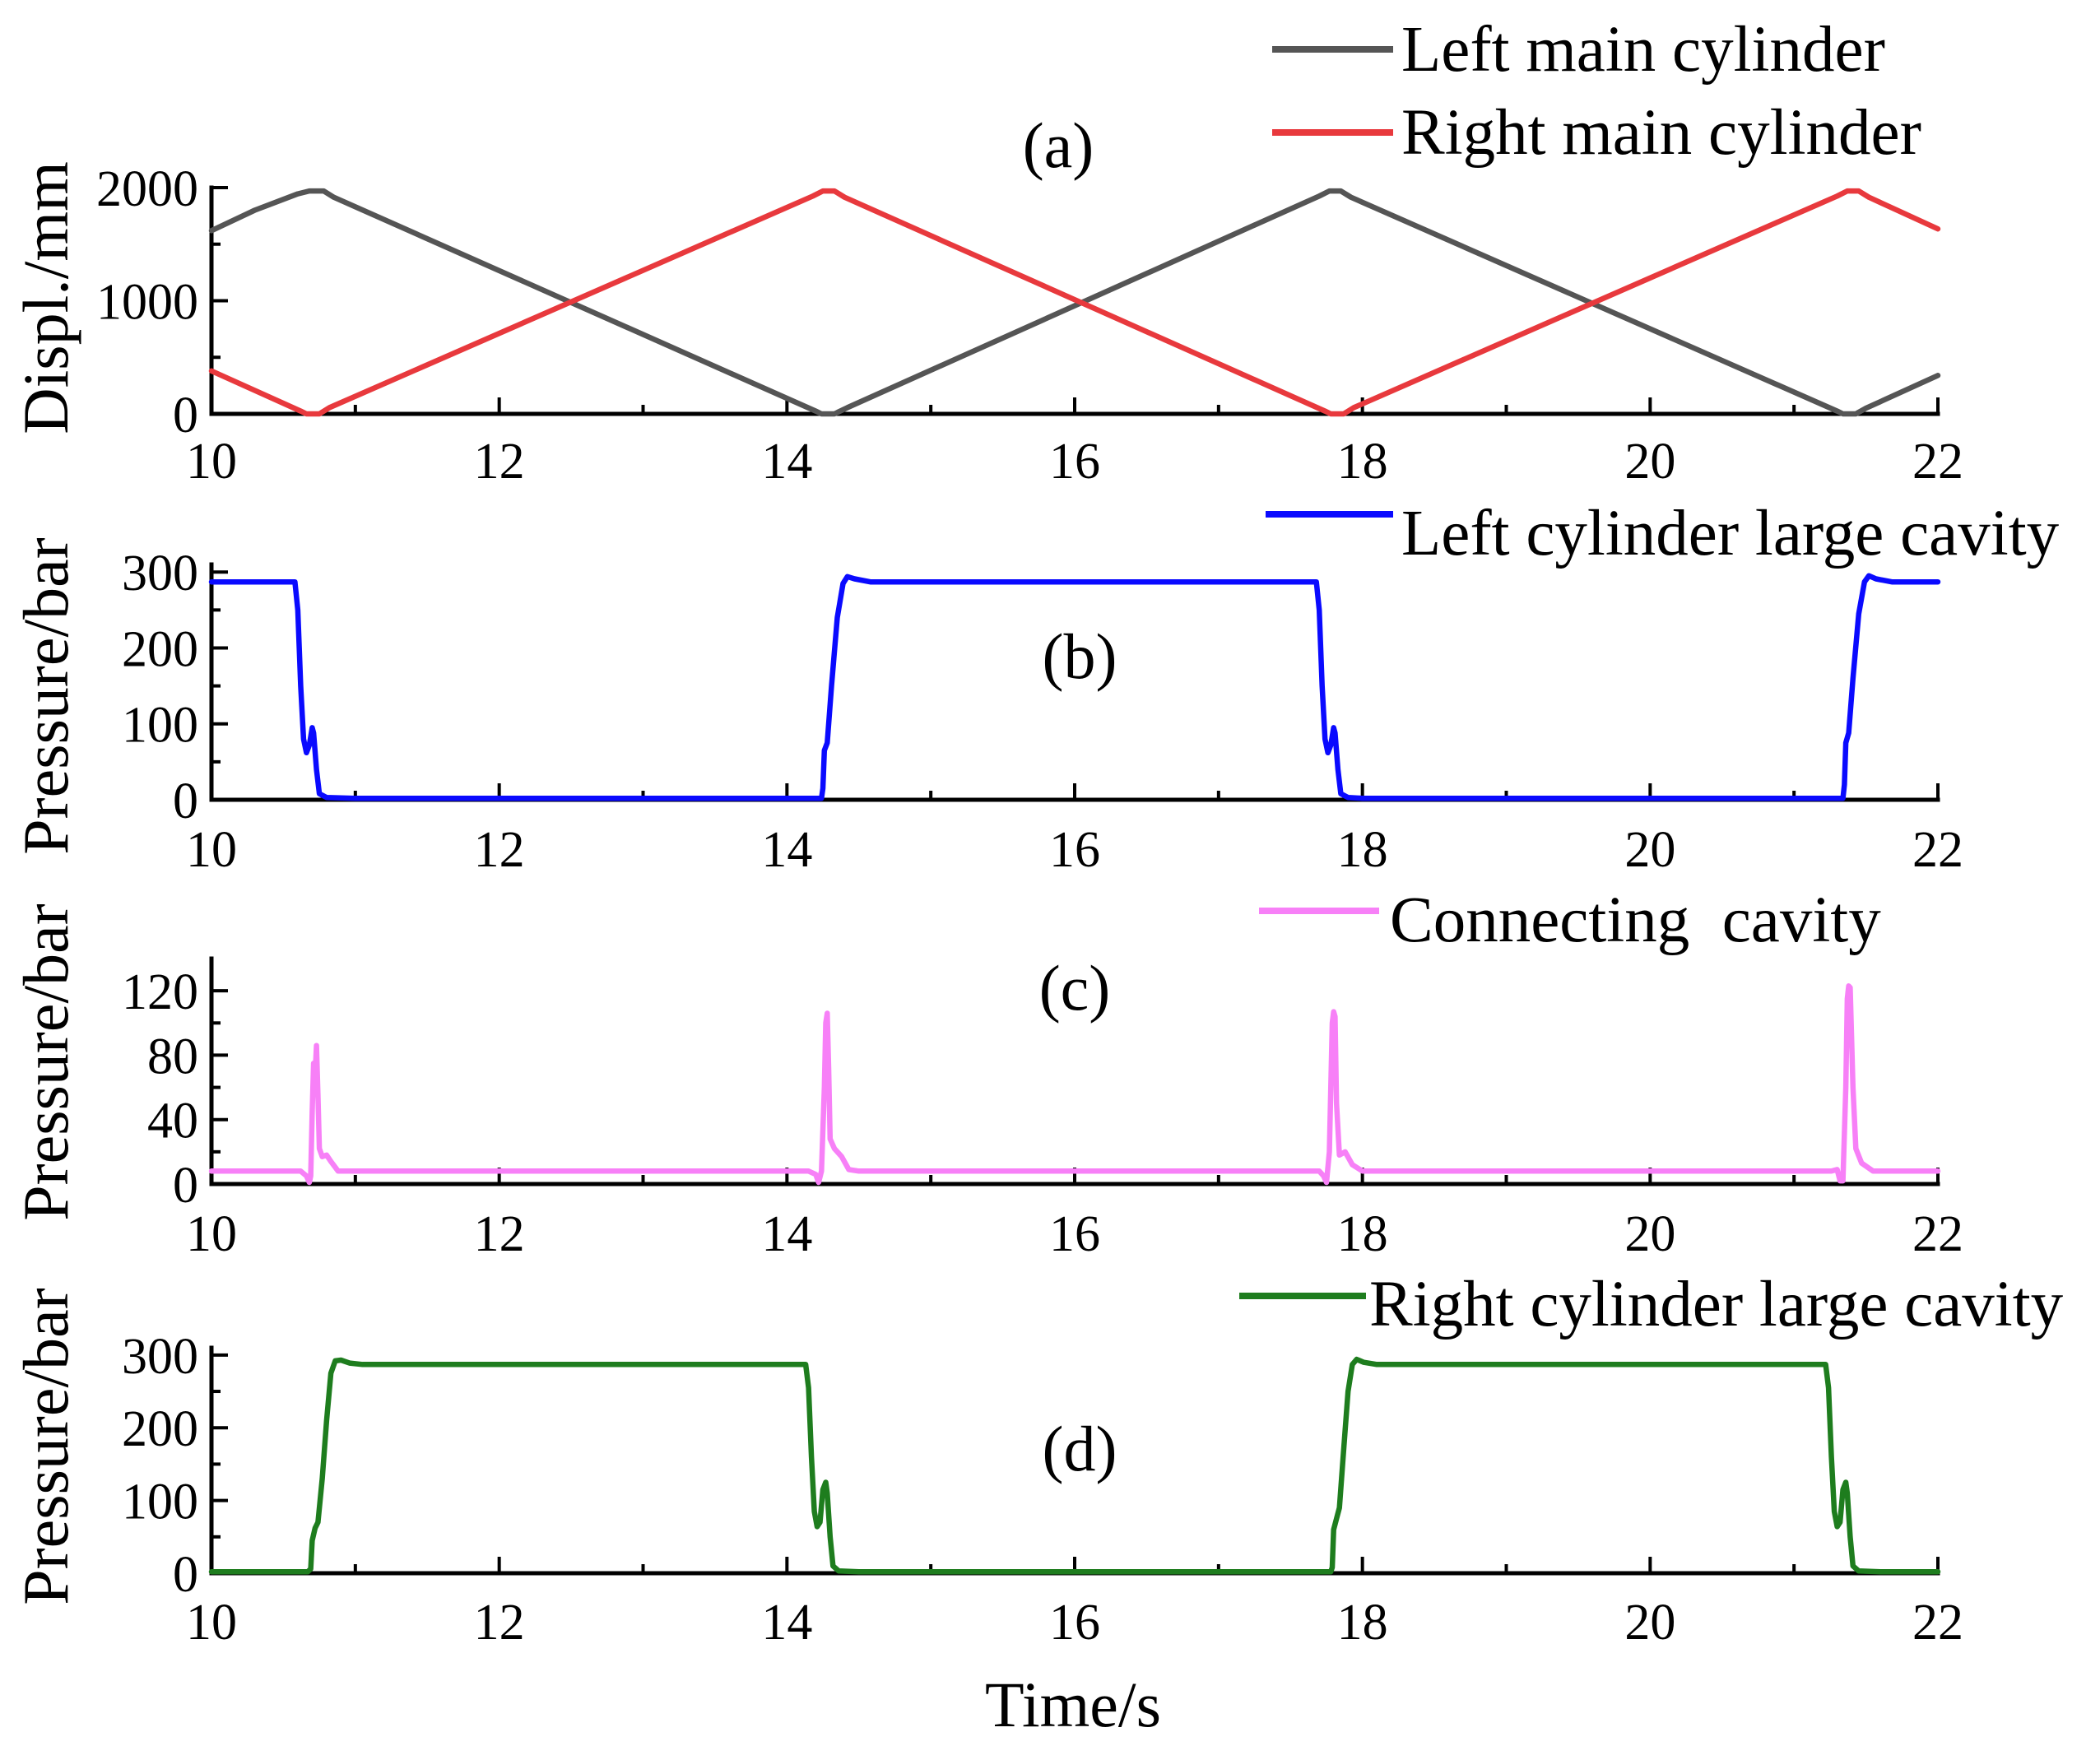 The height and width of the screenshot is (1746, 2100). I want to click on legend-label-left-cylinder-large-cavity: Left cylinder large cavity, so click(1730, 533).